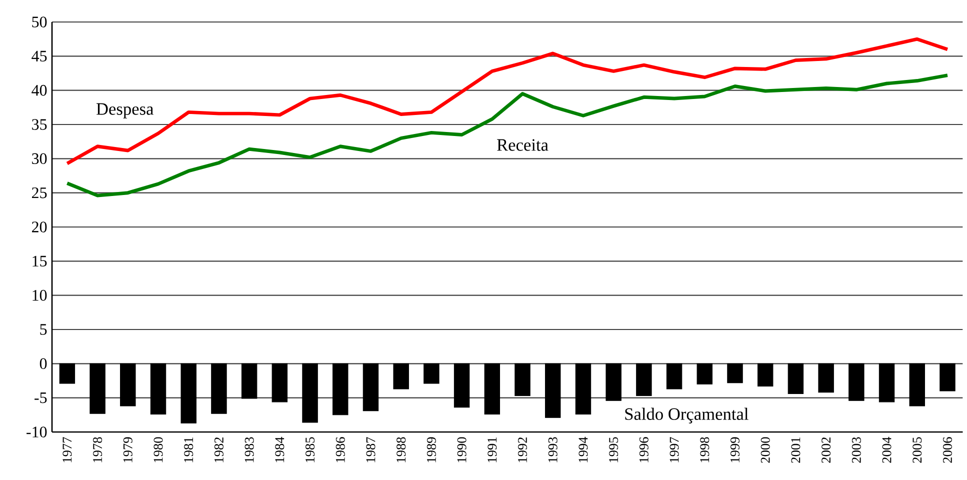 This screenshot has height=480, width=967. What do you see at coordinates (686, 416) in the screenshot?
I see `series-label: Saldo Orçamental` at bounding box center [686, 416].